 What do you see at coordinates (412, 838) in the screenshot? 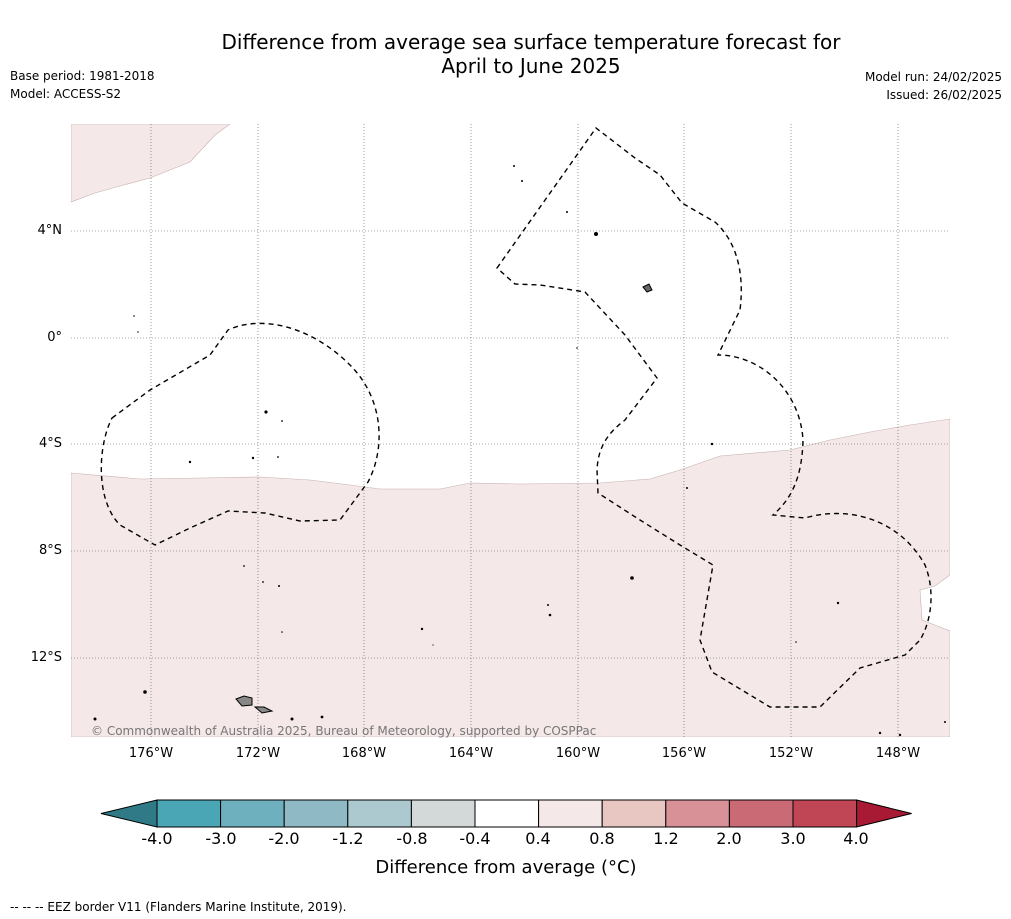
I see `cb-tick-label: -0.8` at bounding box center [412, 838].